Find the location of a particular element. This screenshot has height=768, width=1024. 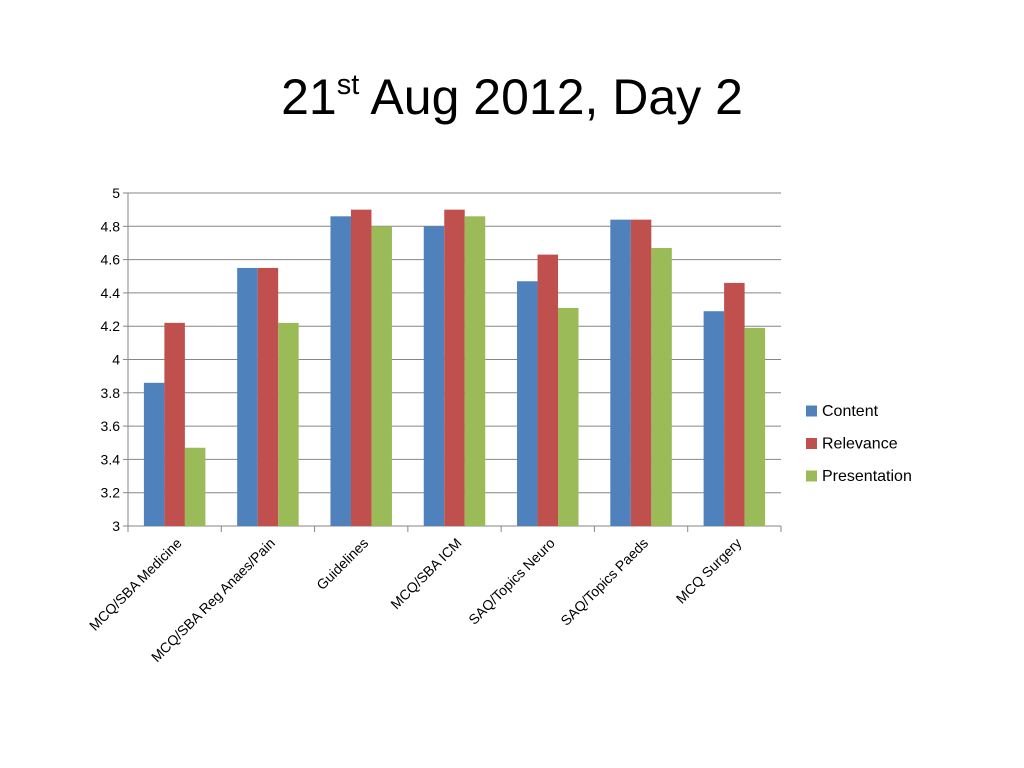

y-tick-label: 3.4 is located at coordinates (111, 459).